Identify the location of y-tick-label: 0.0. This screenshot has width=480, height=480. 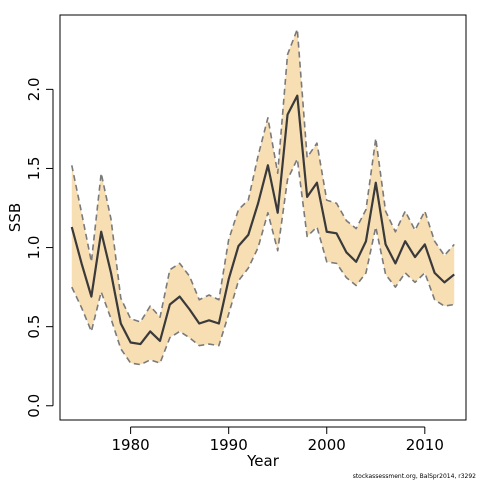
(34, 406).